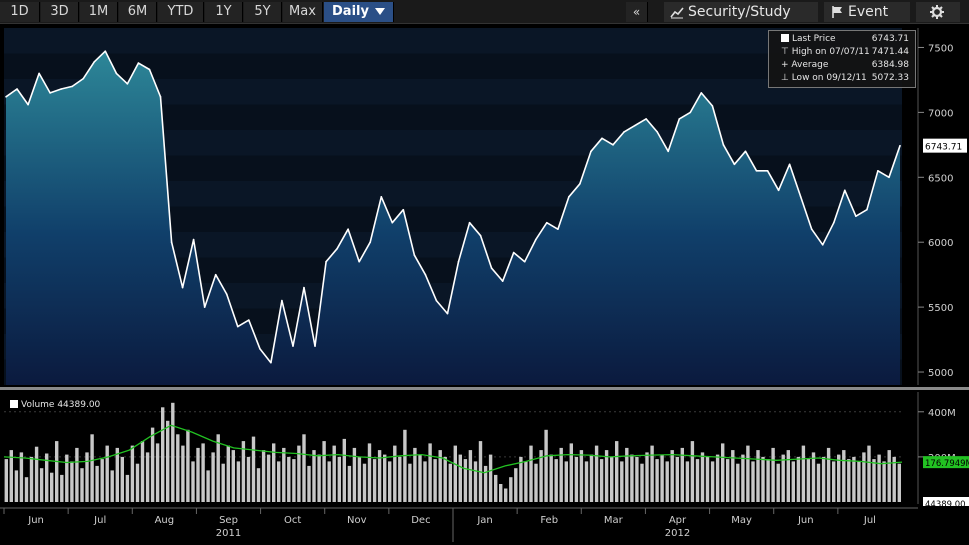 The image size is (969, 545). Describe the element at coordinates (303, 12) in the screenshot. I see `range-max-button: Max` at that location.